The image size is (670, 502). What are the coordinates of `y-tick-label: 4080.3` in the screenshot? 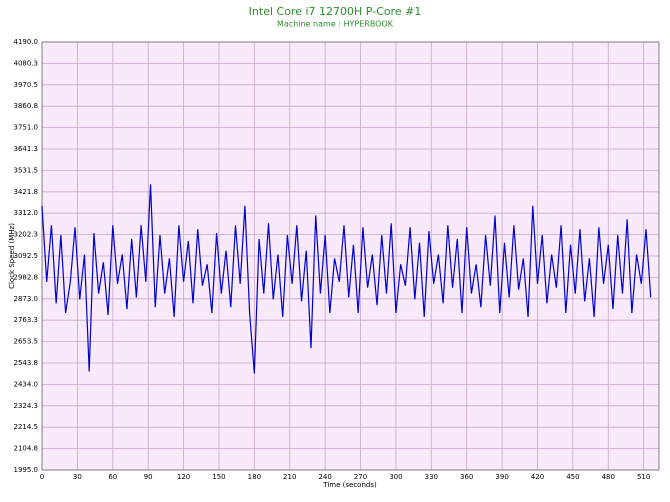 It's located at (26, 63).